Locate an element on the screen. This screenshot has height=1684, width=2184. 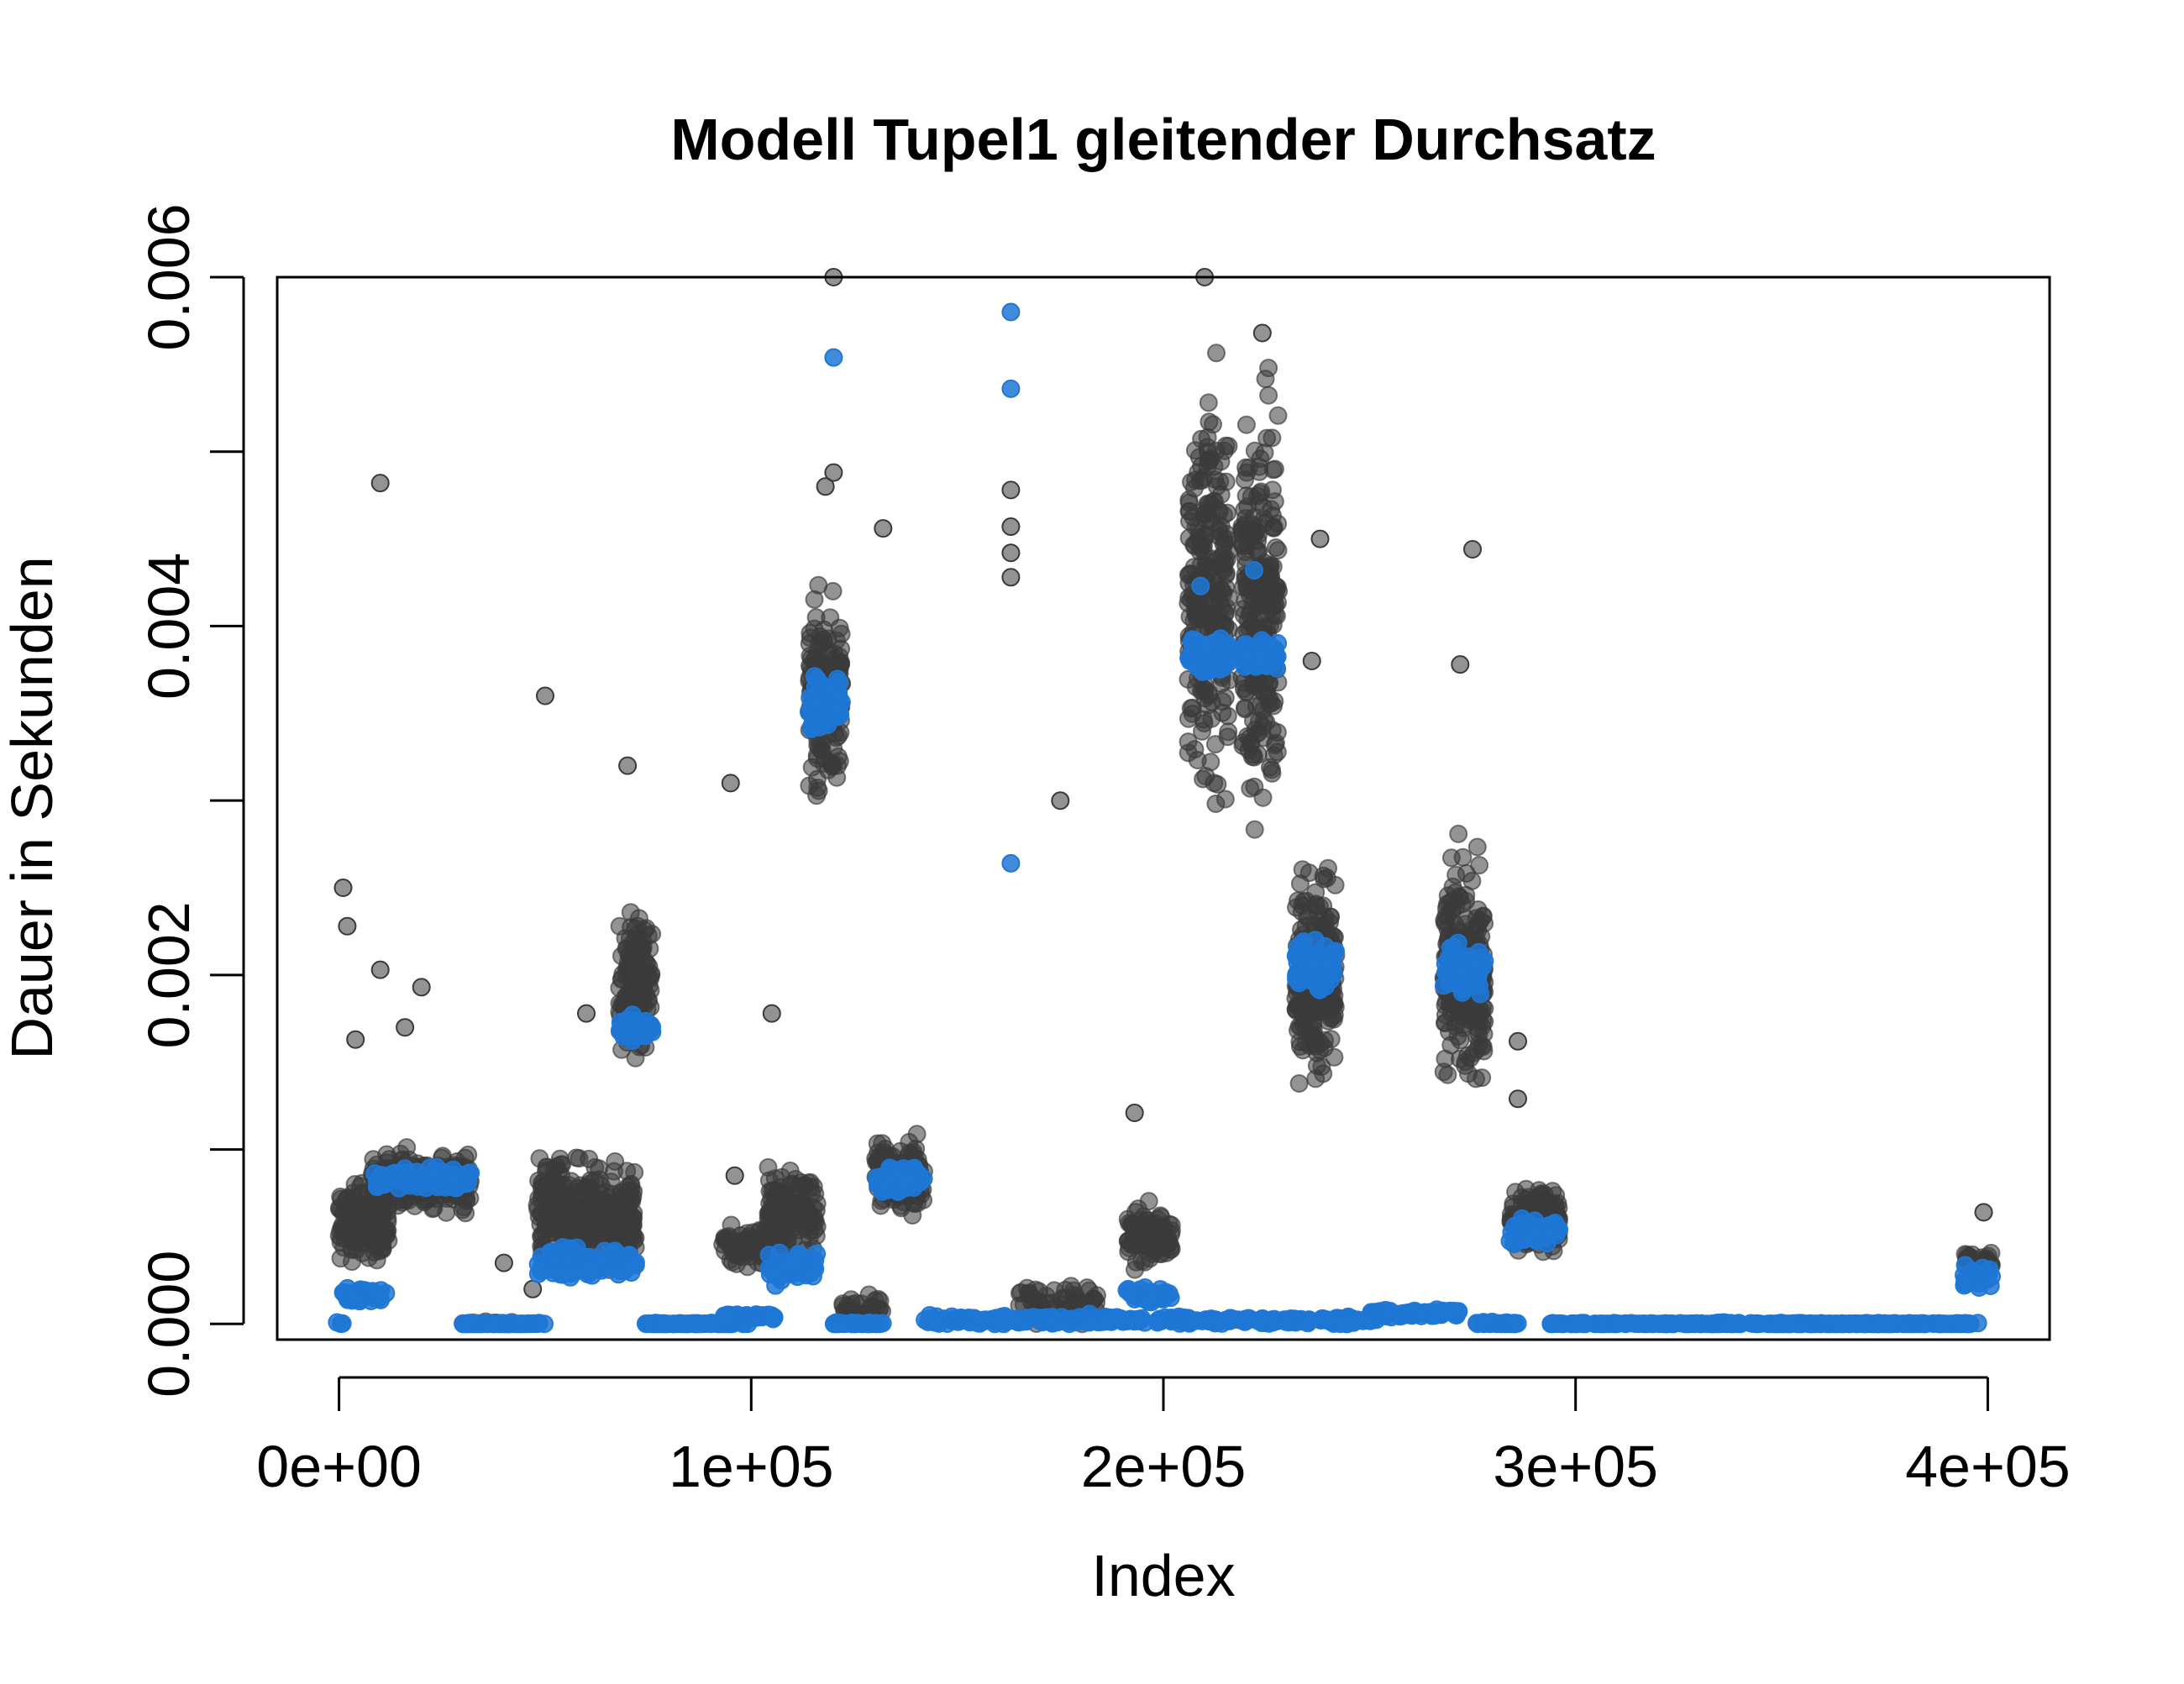
y-axis-label: Dauer in Sekunden is located at coordinates (32, 807).